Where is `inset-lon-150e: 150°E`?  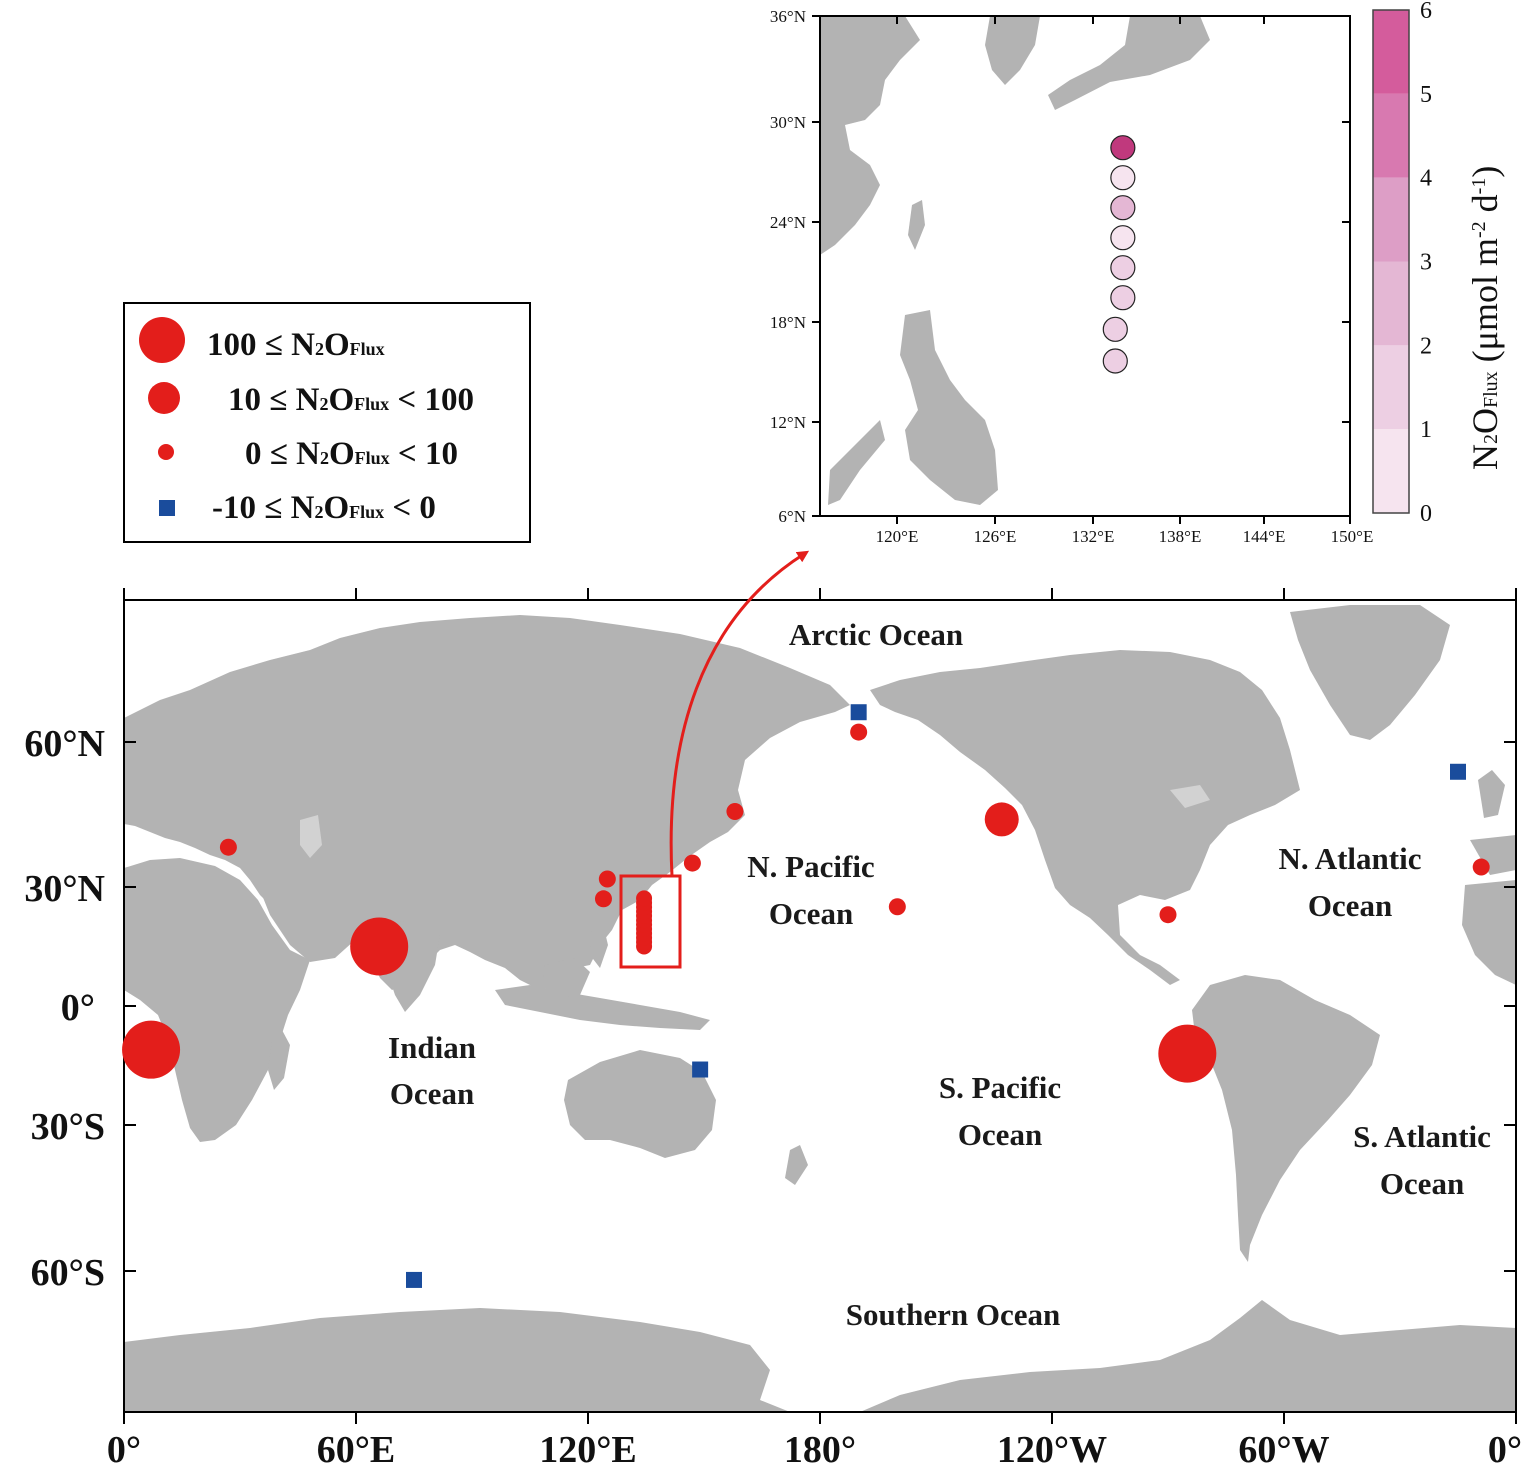 inset-lon-150e: 150°E is located at coordinates (1352, 536).